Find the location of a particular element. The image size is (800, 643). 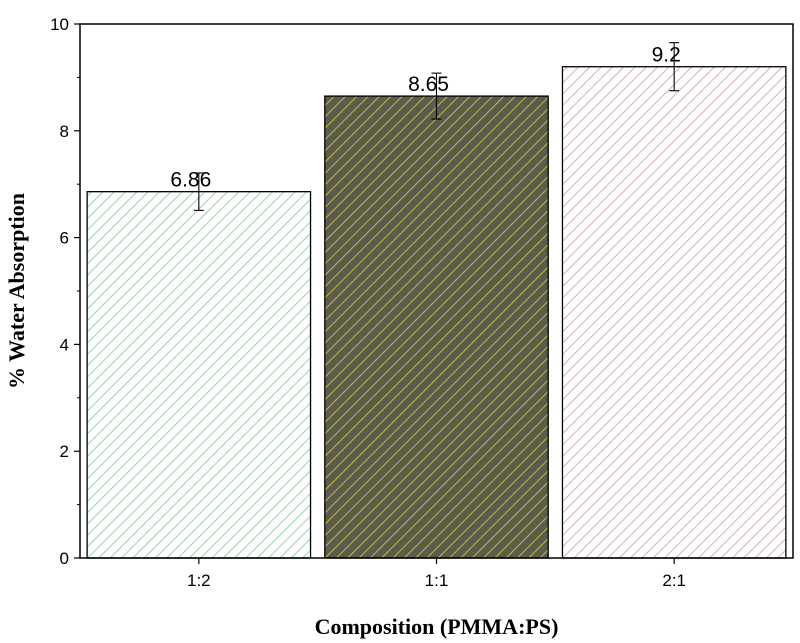

x-tick-label: 1:1 is located at coordinates (437, 580).